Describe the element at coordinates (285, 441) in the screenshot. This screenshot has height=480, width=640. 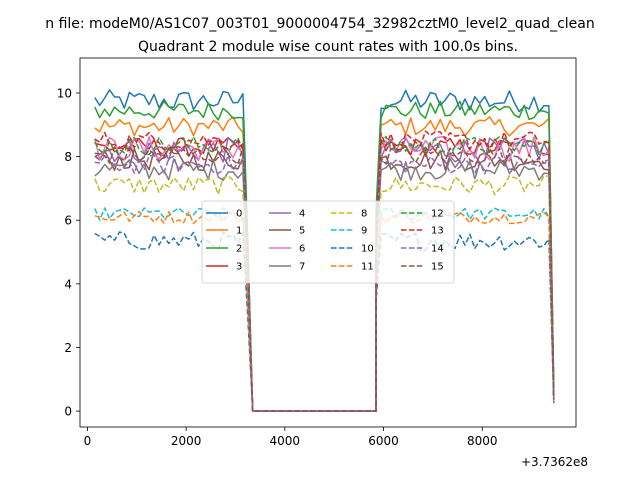
I see `x-tick-label: 4000` at that location.